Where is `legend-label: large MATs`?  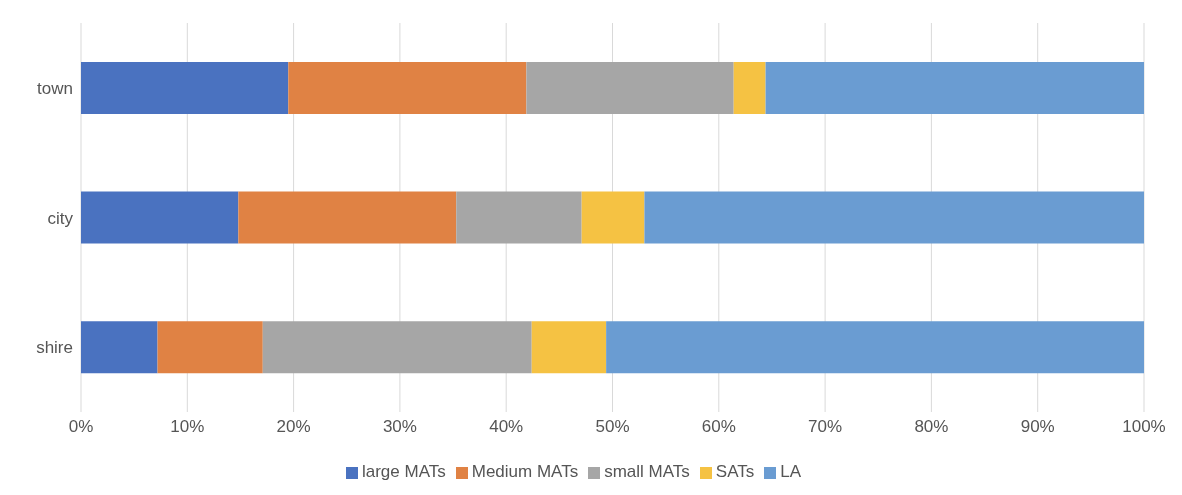
legend-label: large MATs is located at coordinates (403, 471).